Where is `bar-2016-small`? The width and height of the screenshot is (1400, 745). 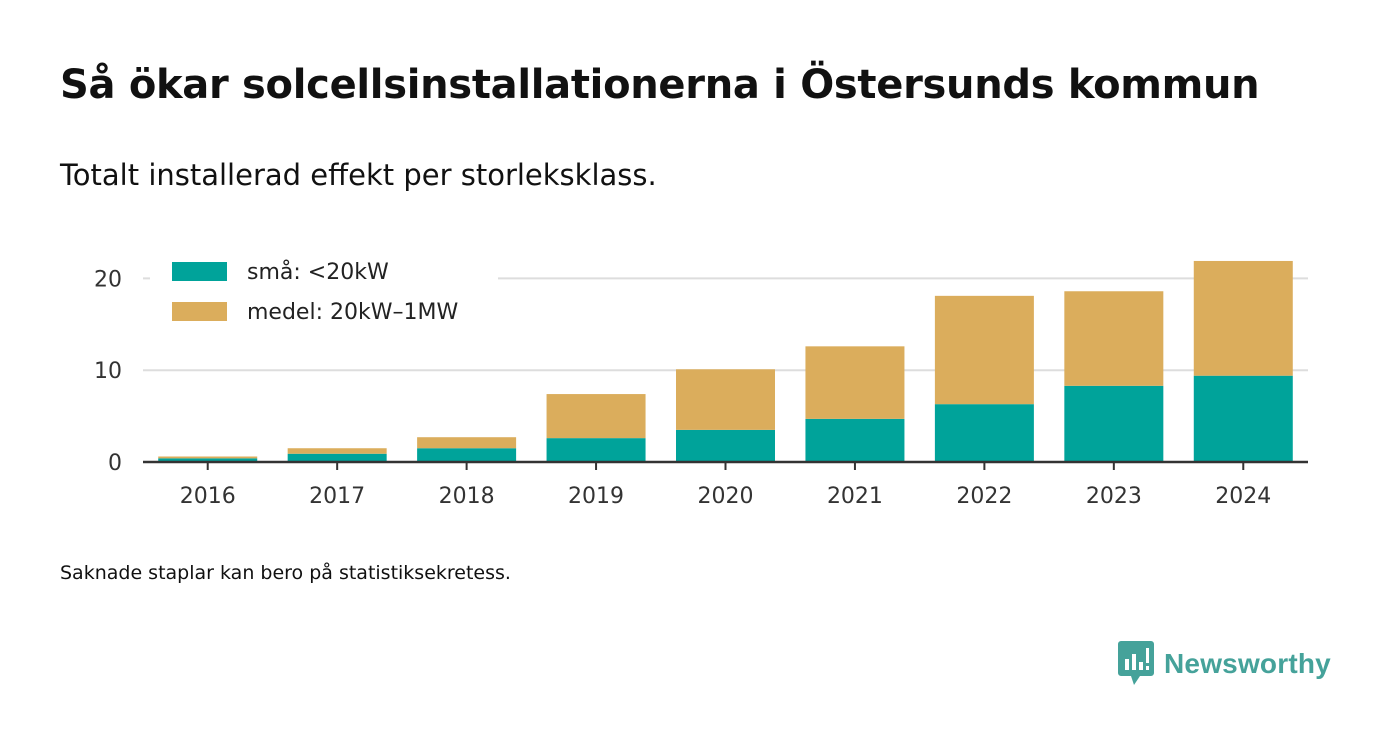 bar-2016-small is located at coordinates (208, 460).